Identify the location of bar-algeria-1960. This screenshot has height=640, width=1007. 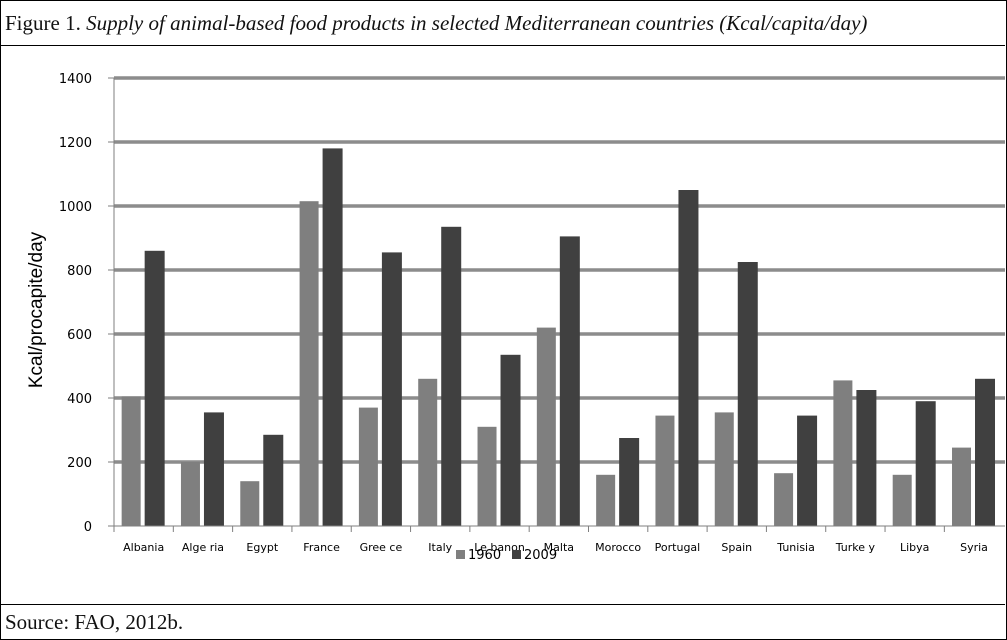
(190, 494).